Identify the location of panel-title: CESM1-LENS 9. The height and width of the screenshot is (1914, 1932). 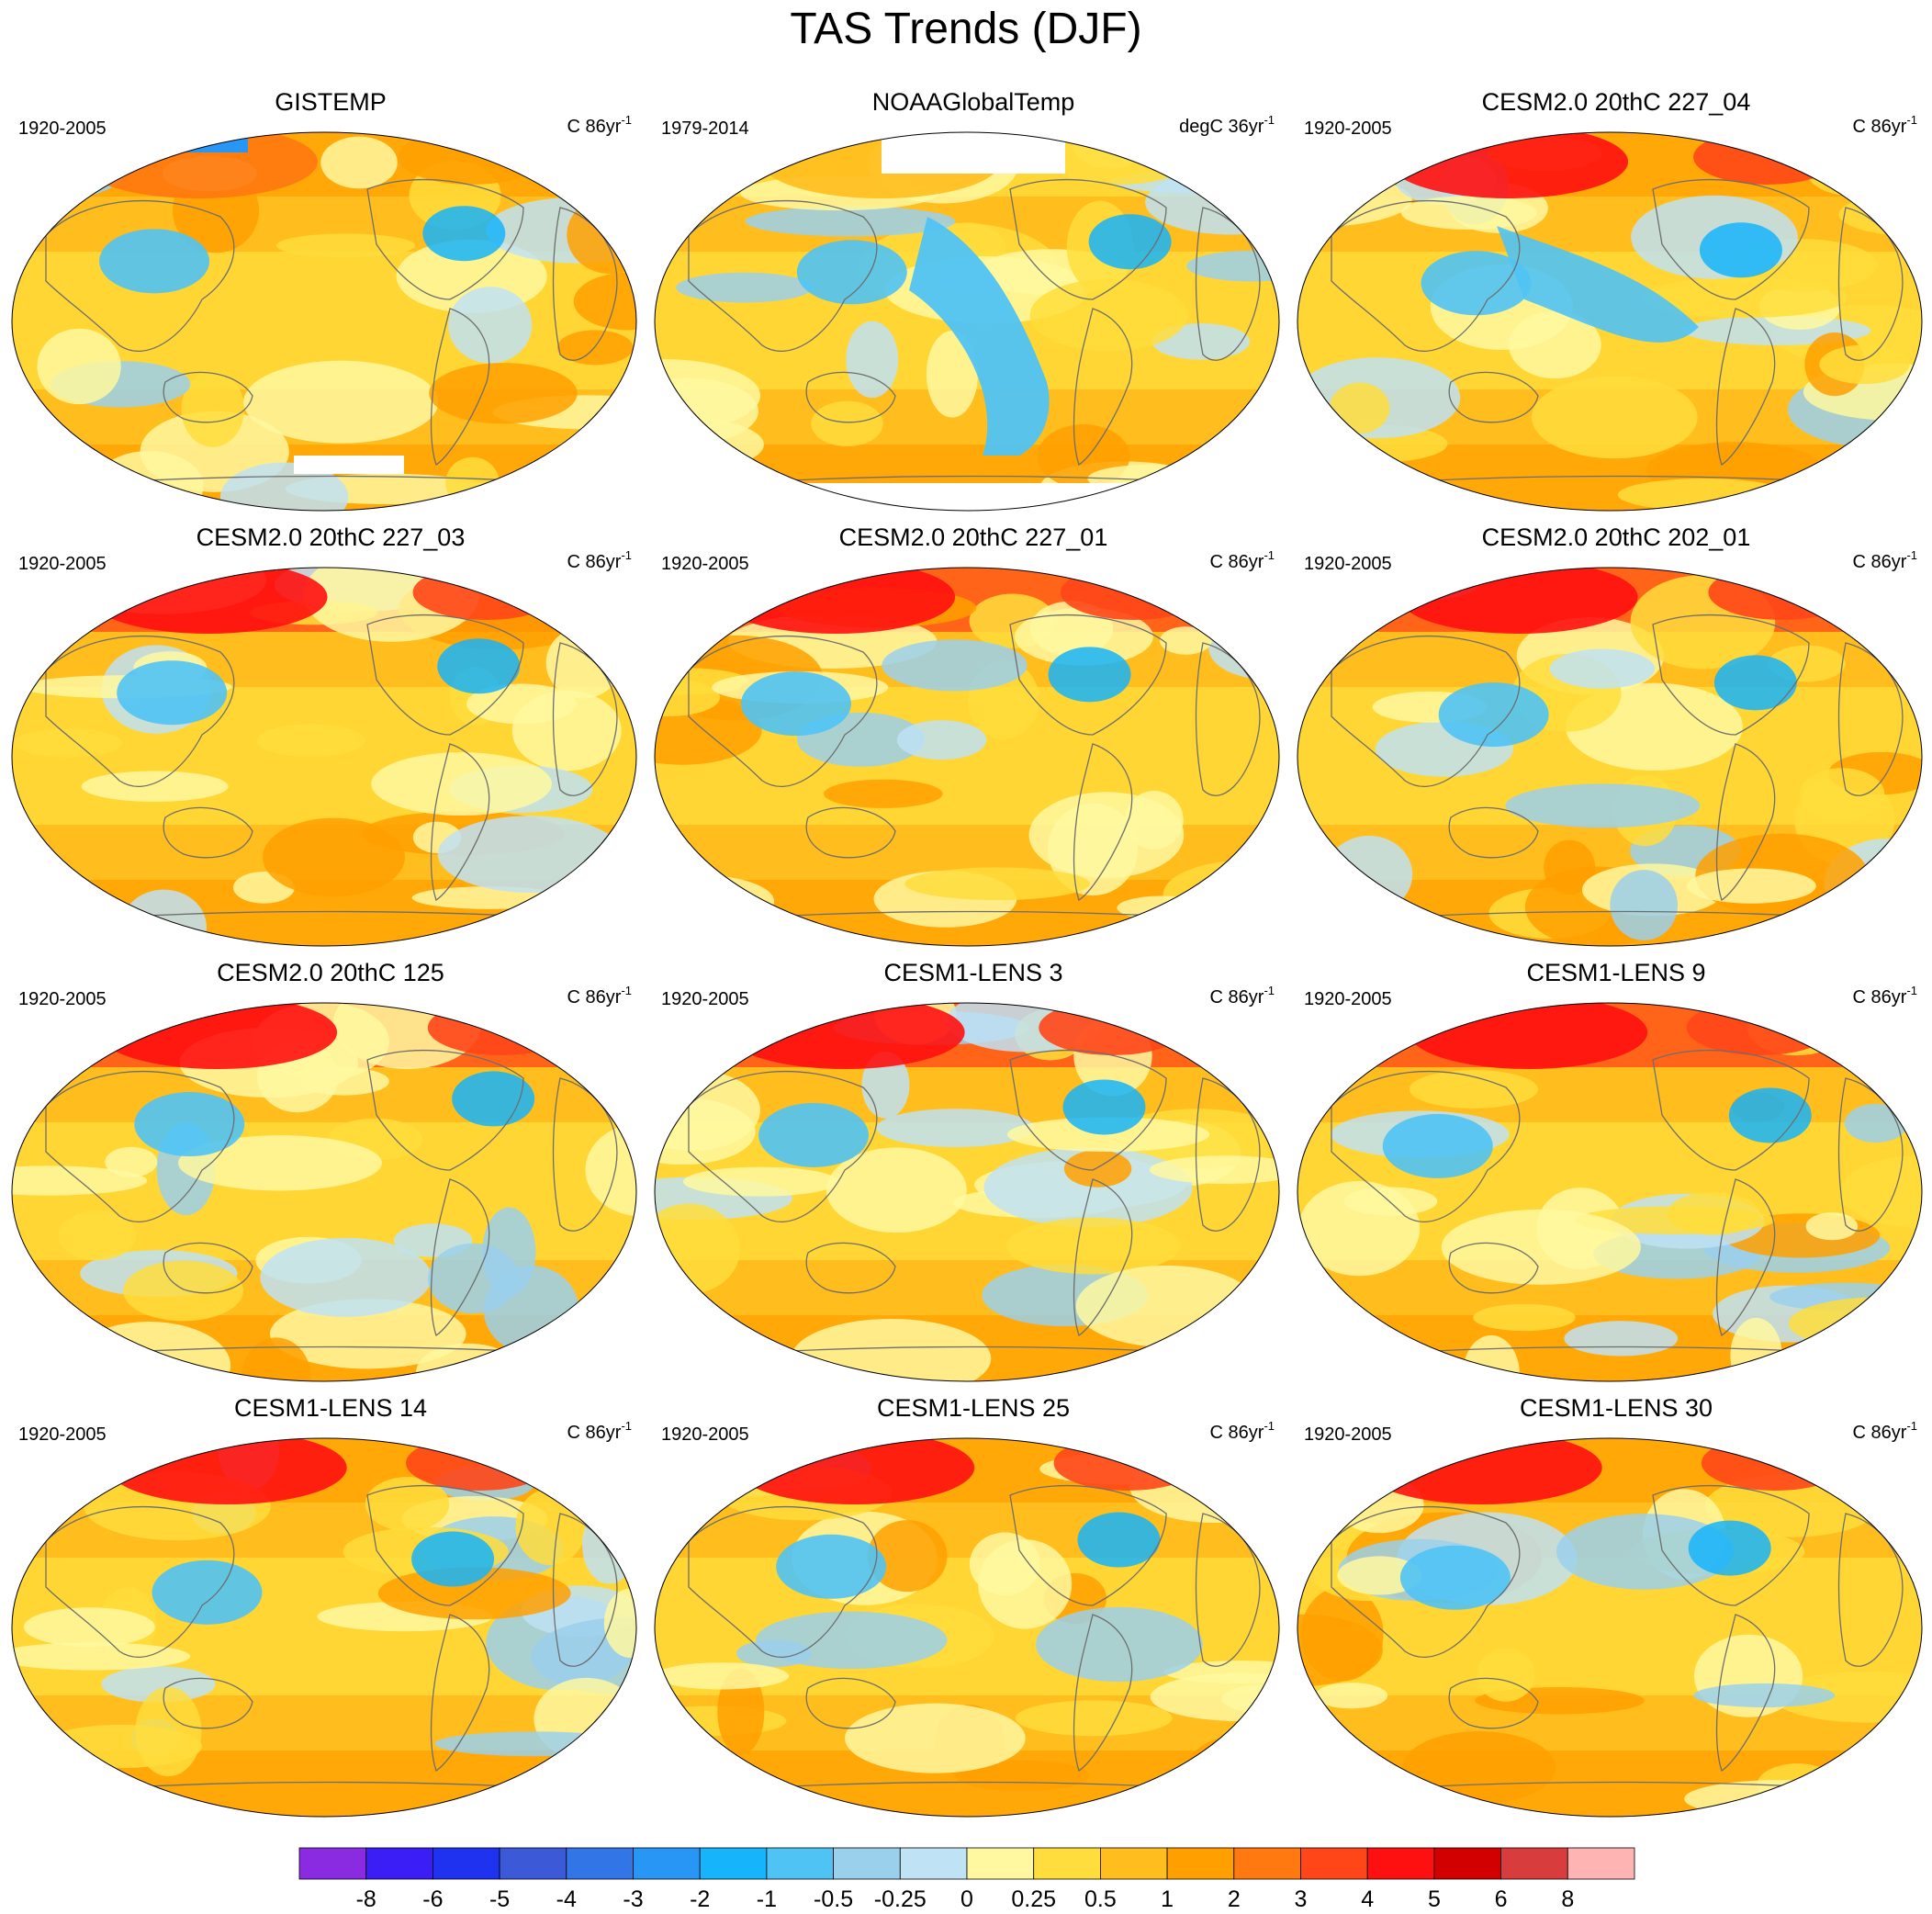
(1616, 972).